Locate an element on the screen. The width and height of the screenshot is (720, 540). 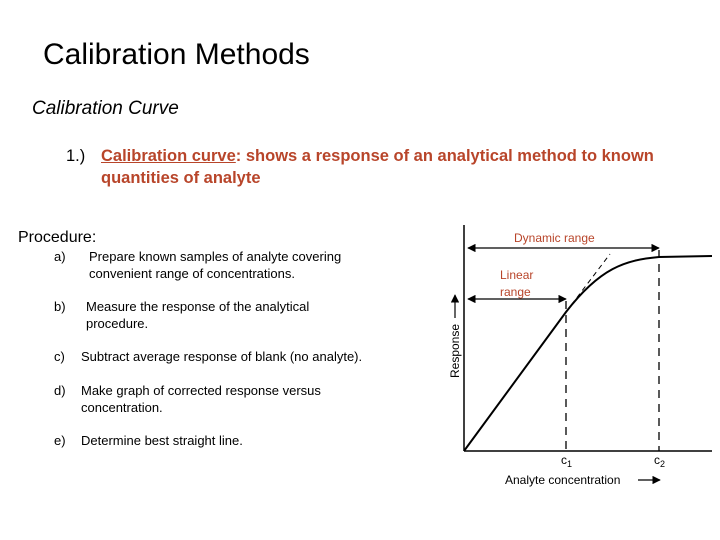
linear-range-label: range is located at coordinates (515, 292).